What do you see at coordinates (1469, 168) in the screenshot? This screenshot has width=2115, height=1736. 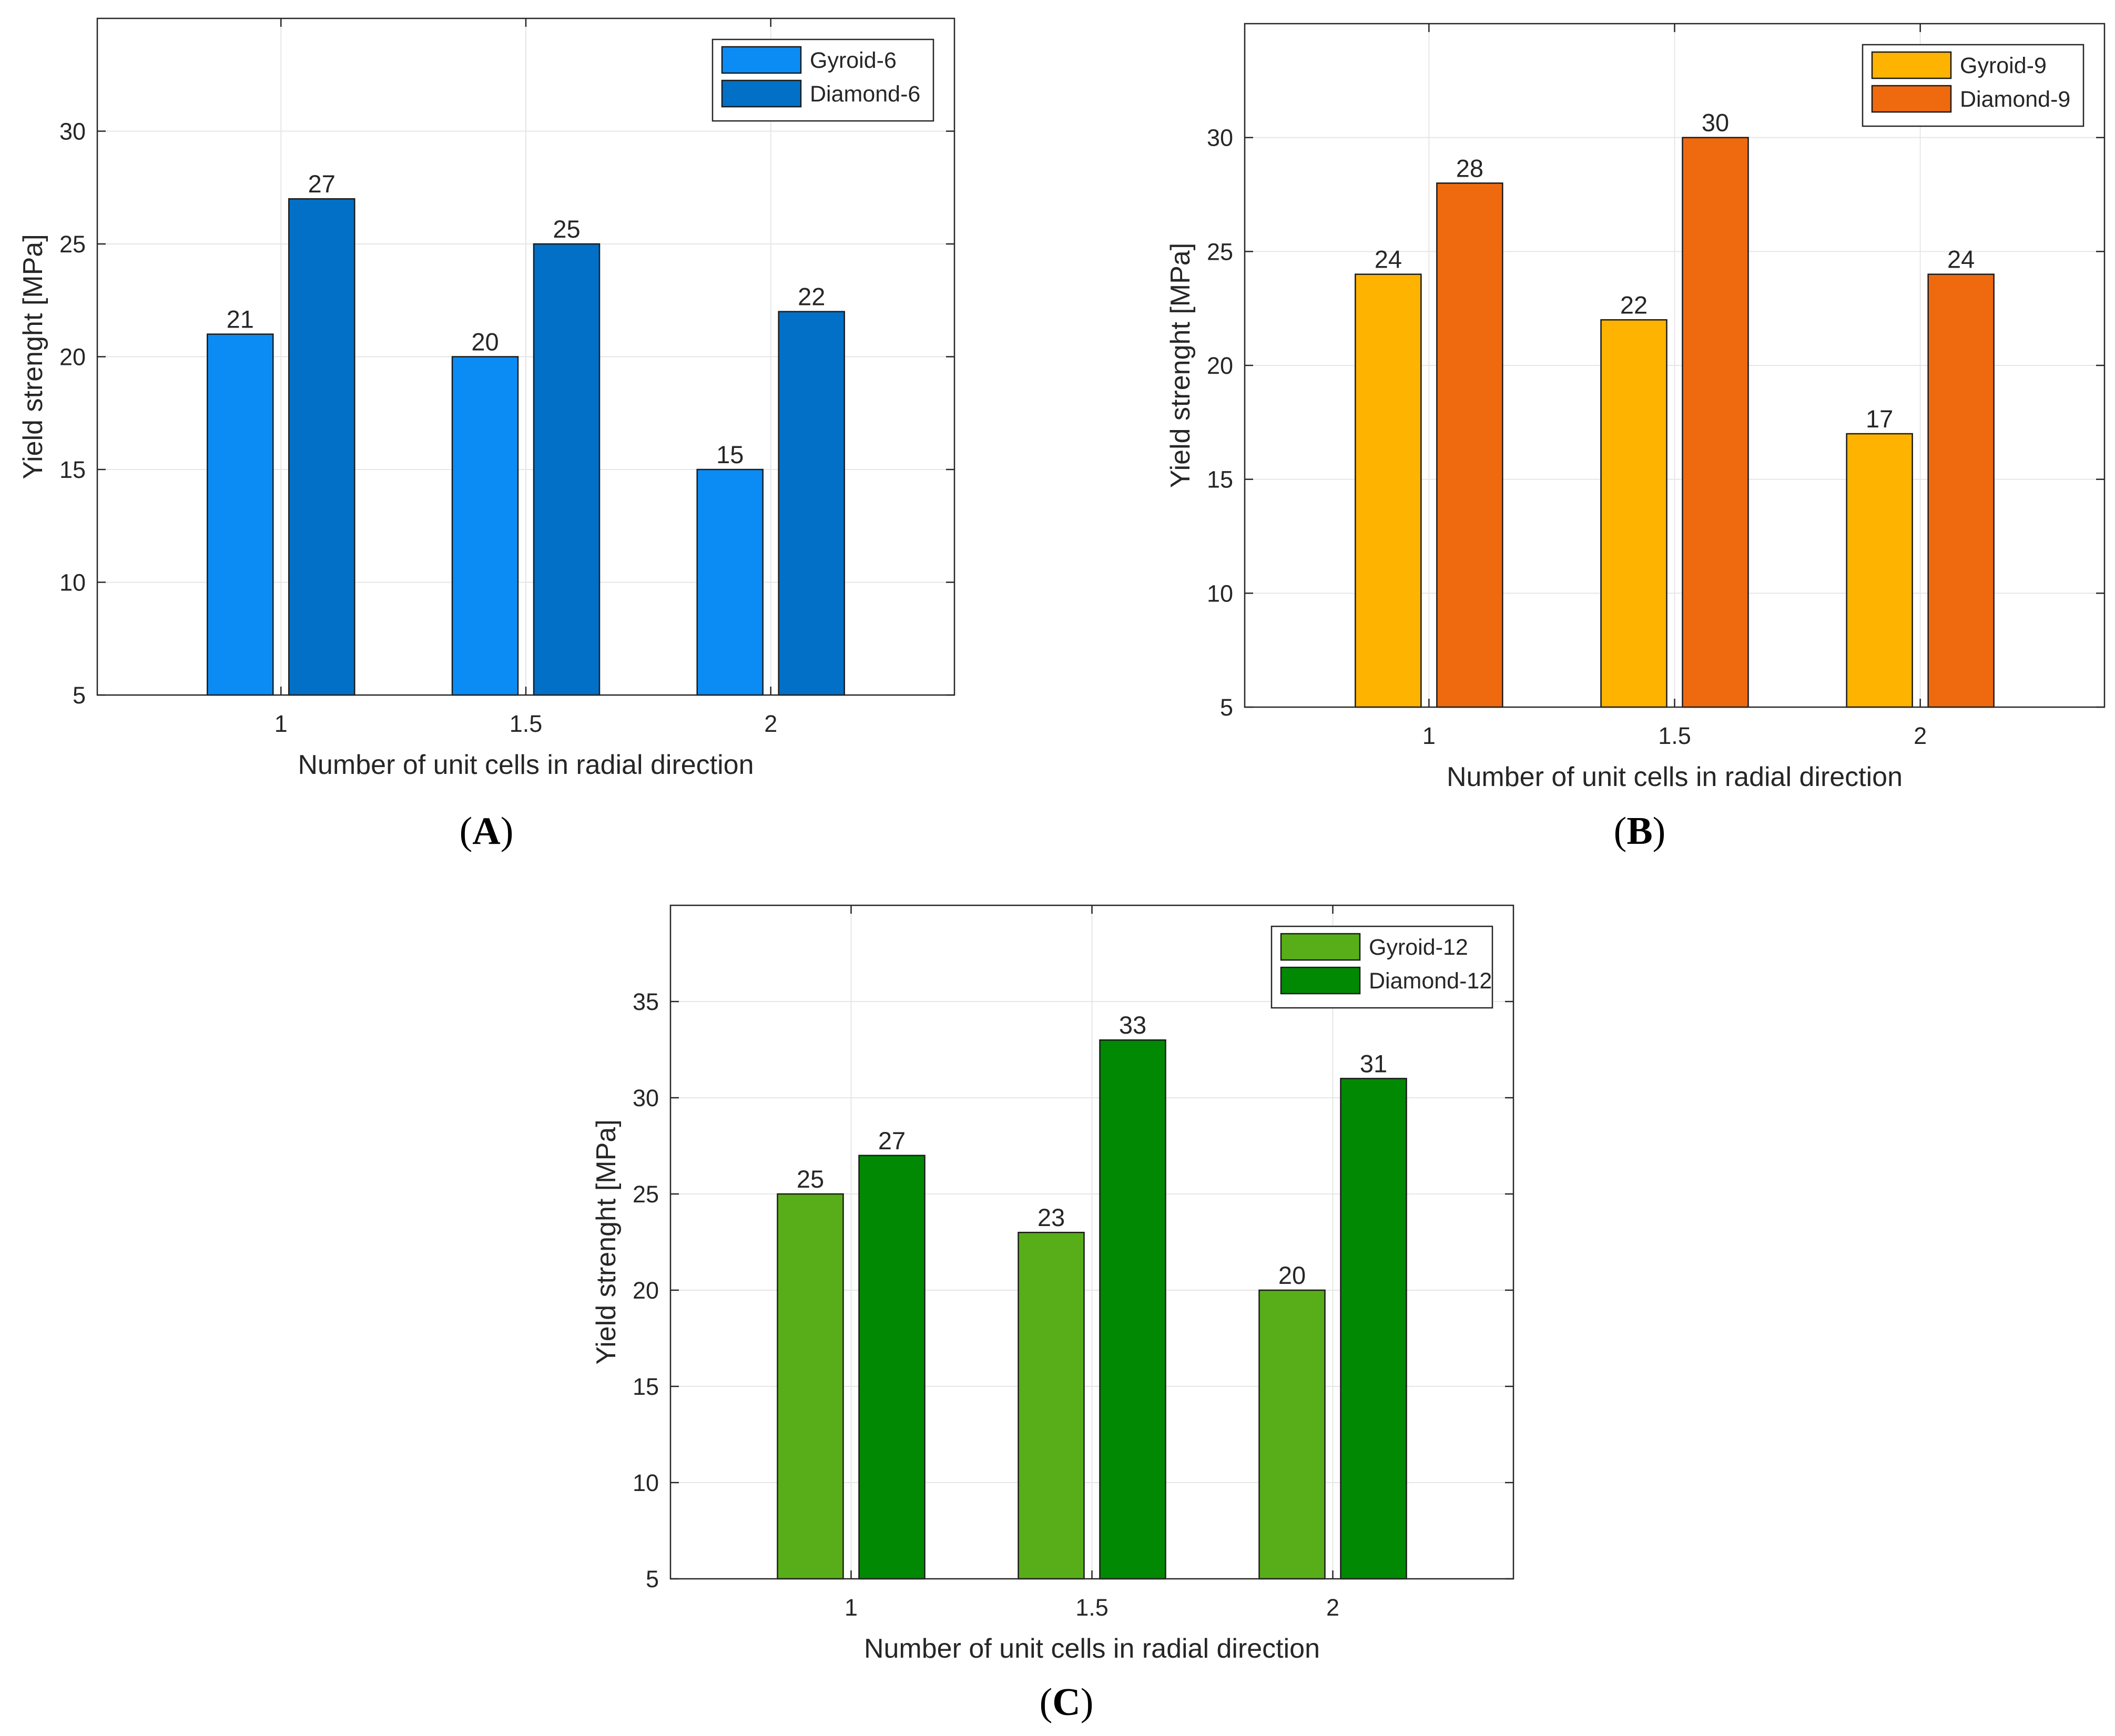 I see `data-label: 28` at bounding box center [1469, 168].